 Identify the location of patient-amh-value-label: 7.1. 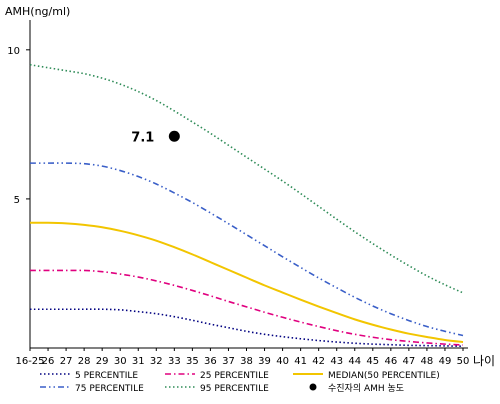
(142, 137).